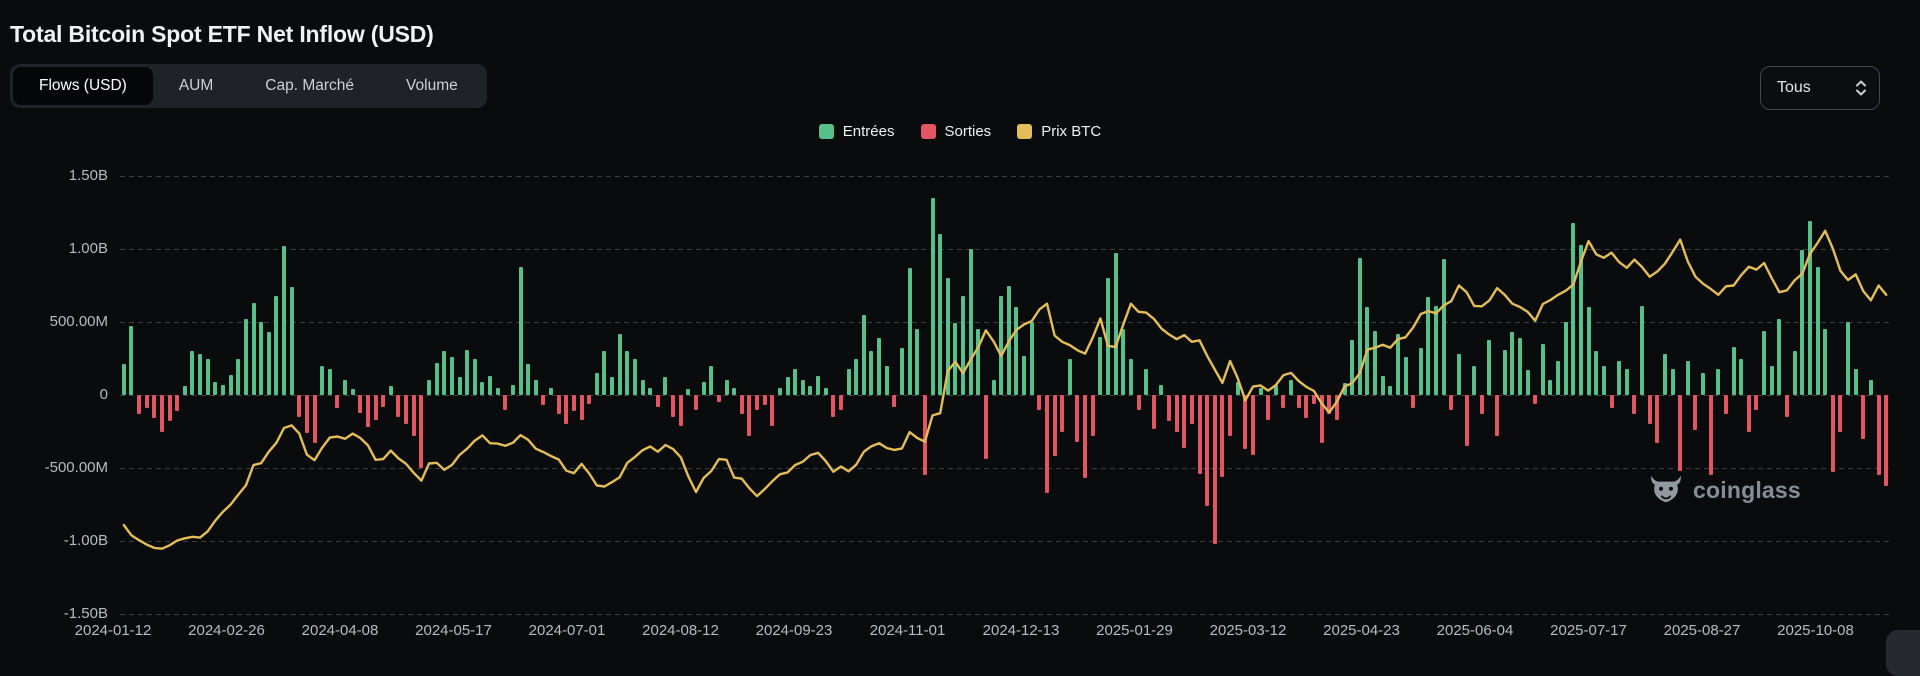 The width and height of the screenshot is (1920, 676). Describe the element at coordinates (1588, 630) in the screenshot. I see `x-tick-label: 2025-07-17` at that location.